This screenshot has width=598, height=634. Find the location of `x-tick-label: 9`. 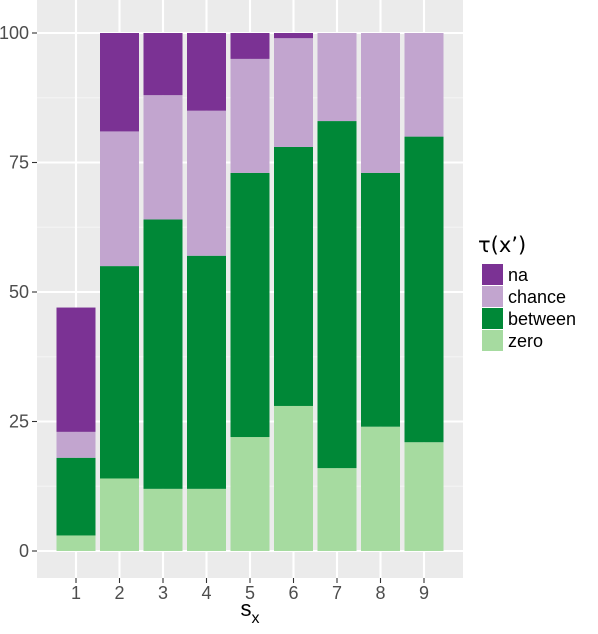

x-tick-label: 9 is located at coordinates (424, 593).